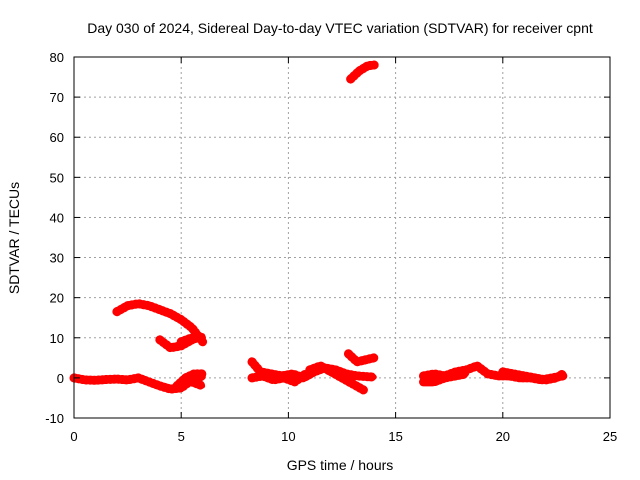 Image resolution: width=640 pixels, height=480 pixels. Describe the element at coordinates (54, 418) in the screenshot. I see `y-tick-label: -10` at that location.